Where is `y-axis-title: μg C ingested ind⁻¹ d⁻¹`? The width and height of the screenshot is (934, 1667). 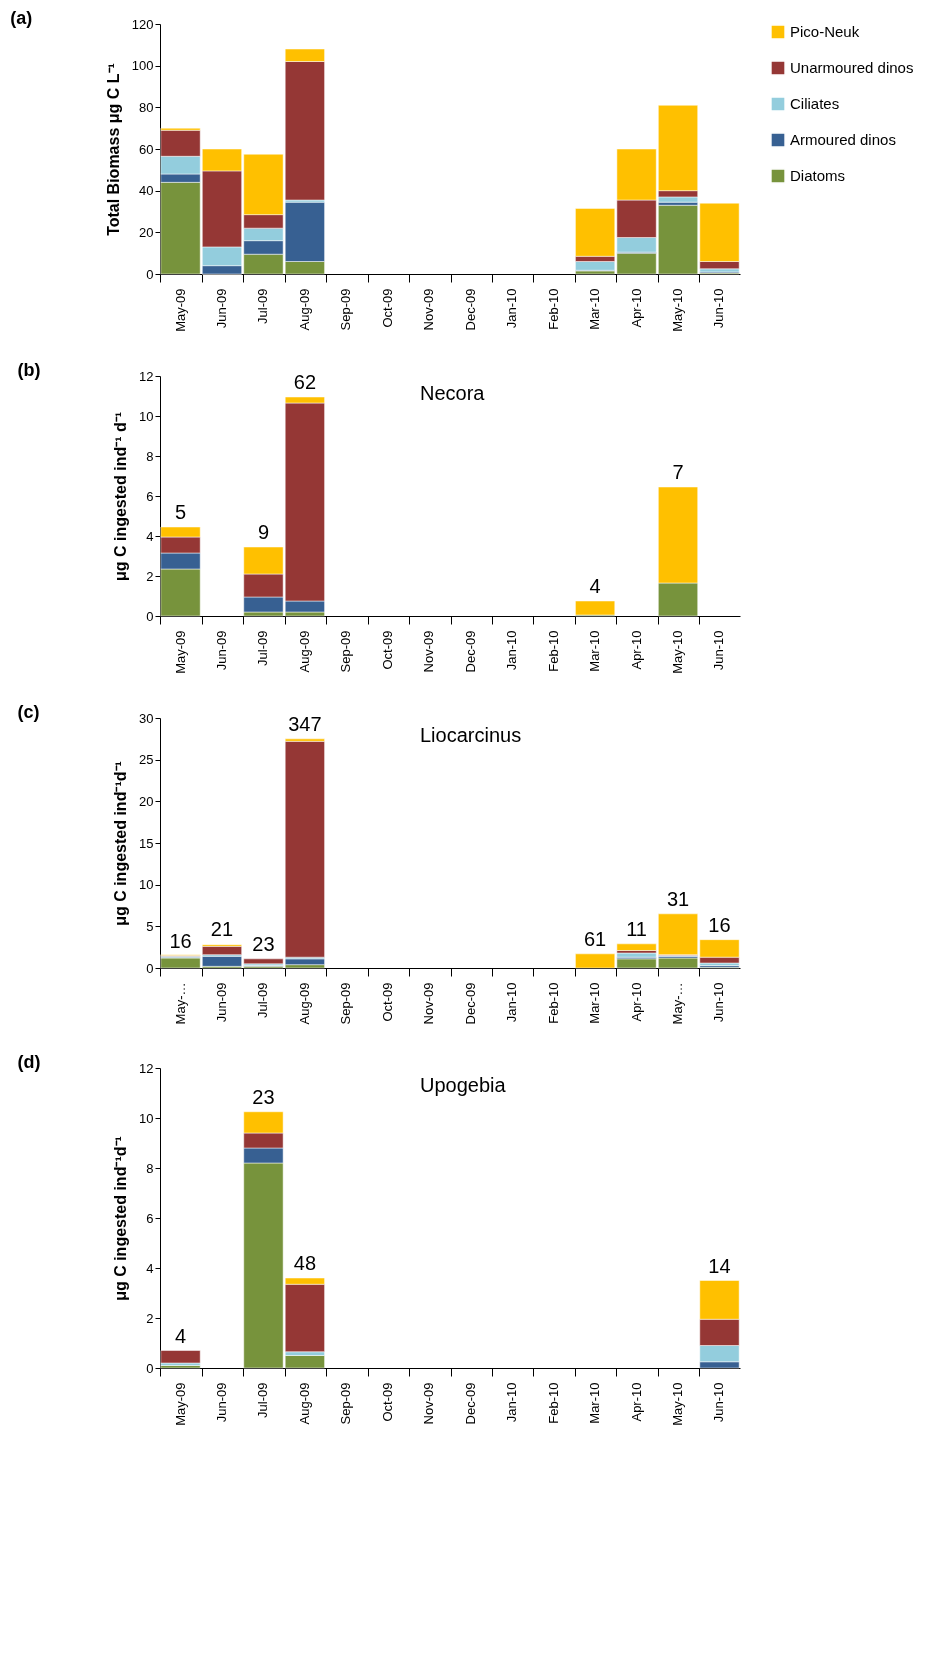
y-axis-title: μg C ingested ind⁻¹ d⁻¹ is located at coordinates (121, 496).